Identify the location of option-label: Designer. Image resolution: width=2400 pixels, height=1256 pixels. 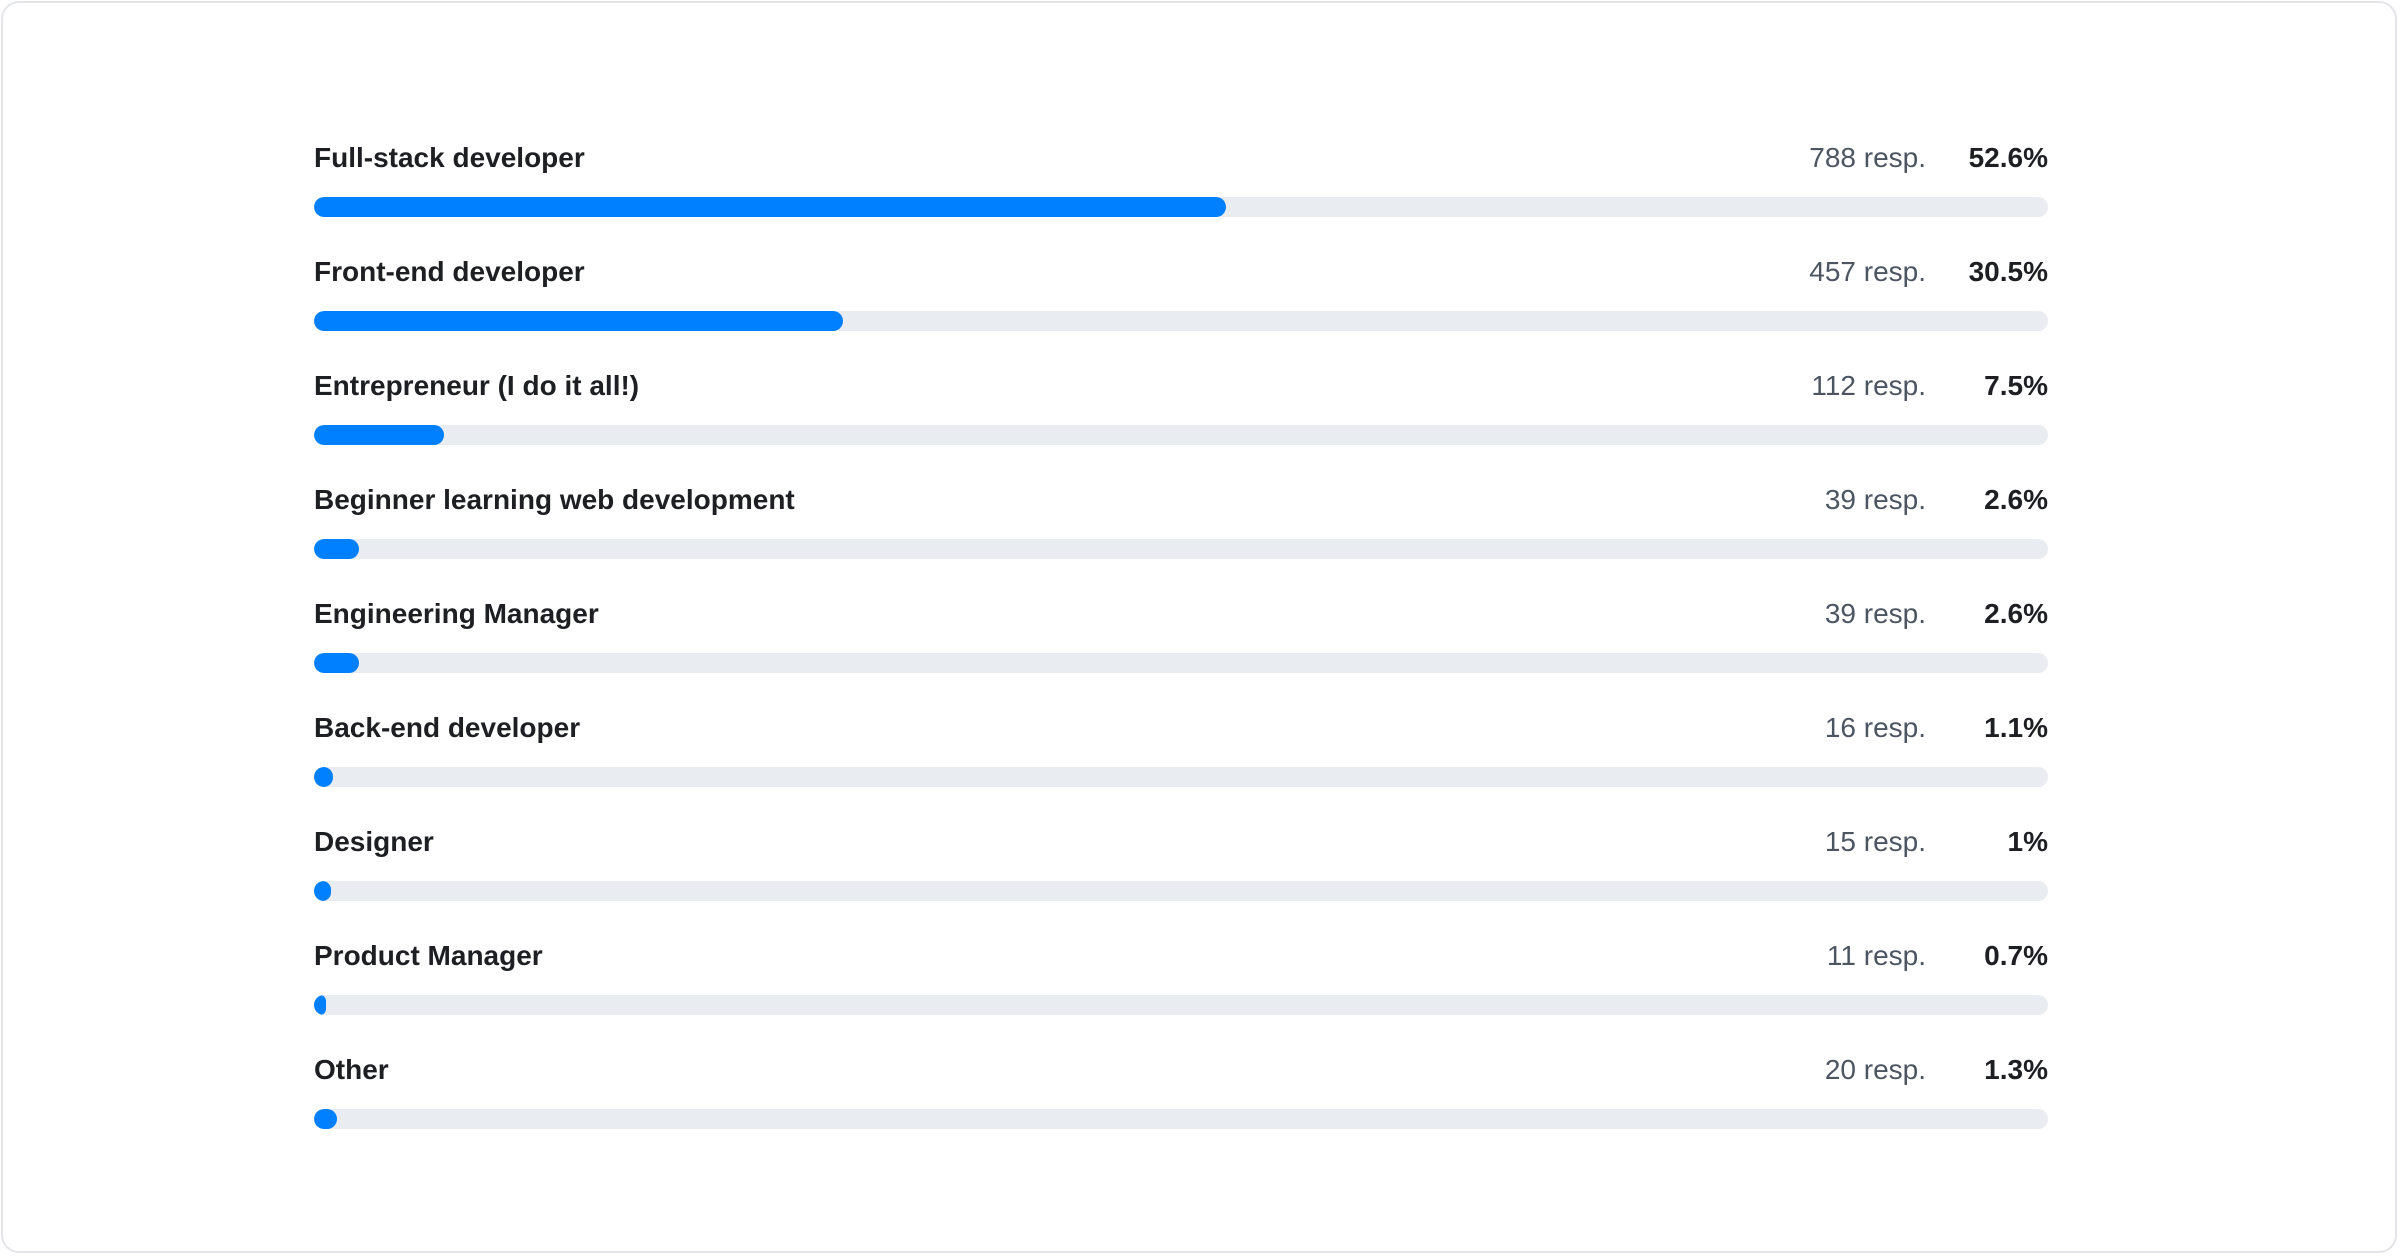
(374, 841).